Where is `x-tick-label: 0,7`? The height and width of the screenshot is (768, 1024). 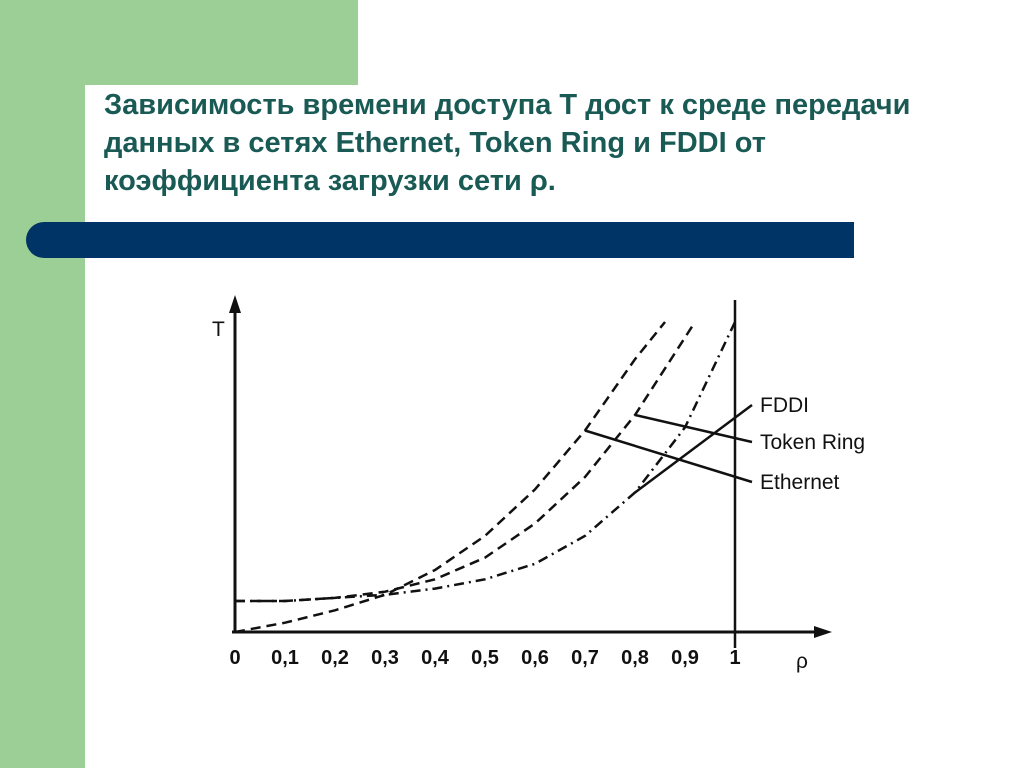
x-tick-label: 0,7 is located at coordinates (585, 658).